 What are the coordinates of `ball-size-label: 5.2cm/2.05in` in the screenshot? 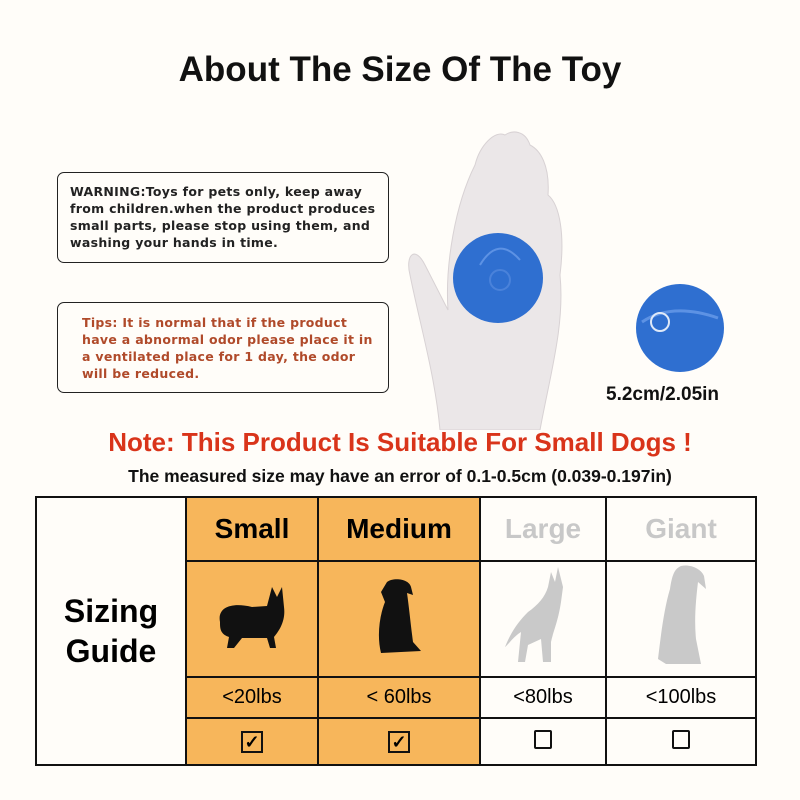 It's located at (663, 394).